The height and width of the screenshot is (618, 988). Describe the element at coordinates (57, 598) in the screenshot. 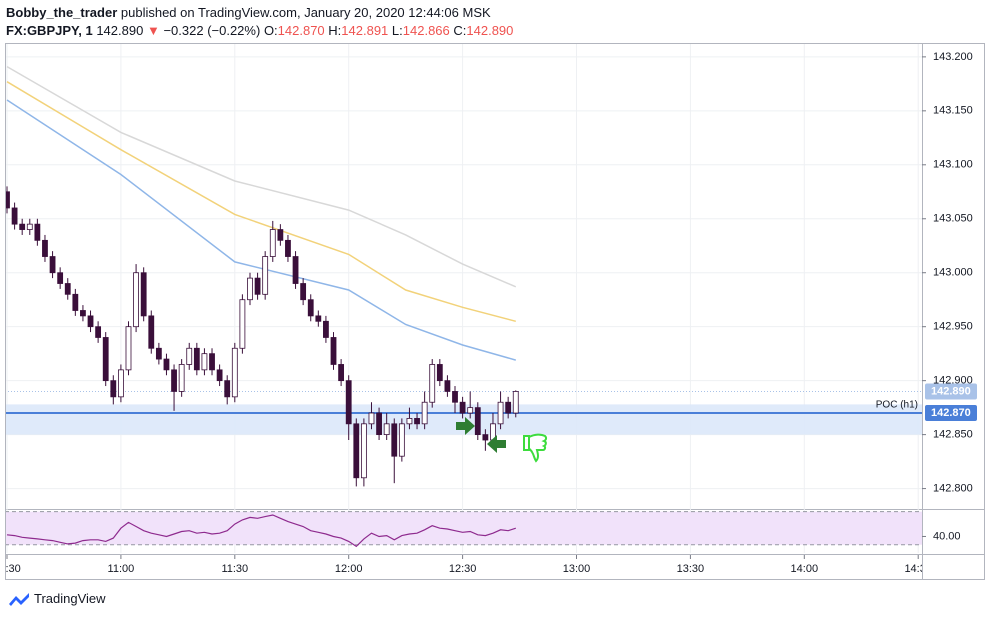

I see `logo: TradingView` at that location.